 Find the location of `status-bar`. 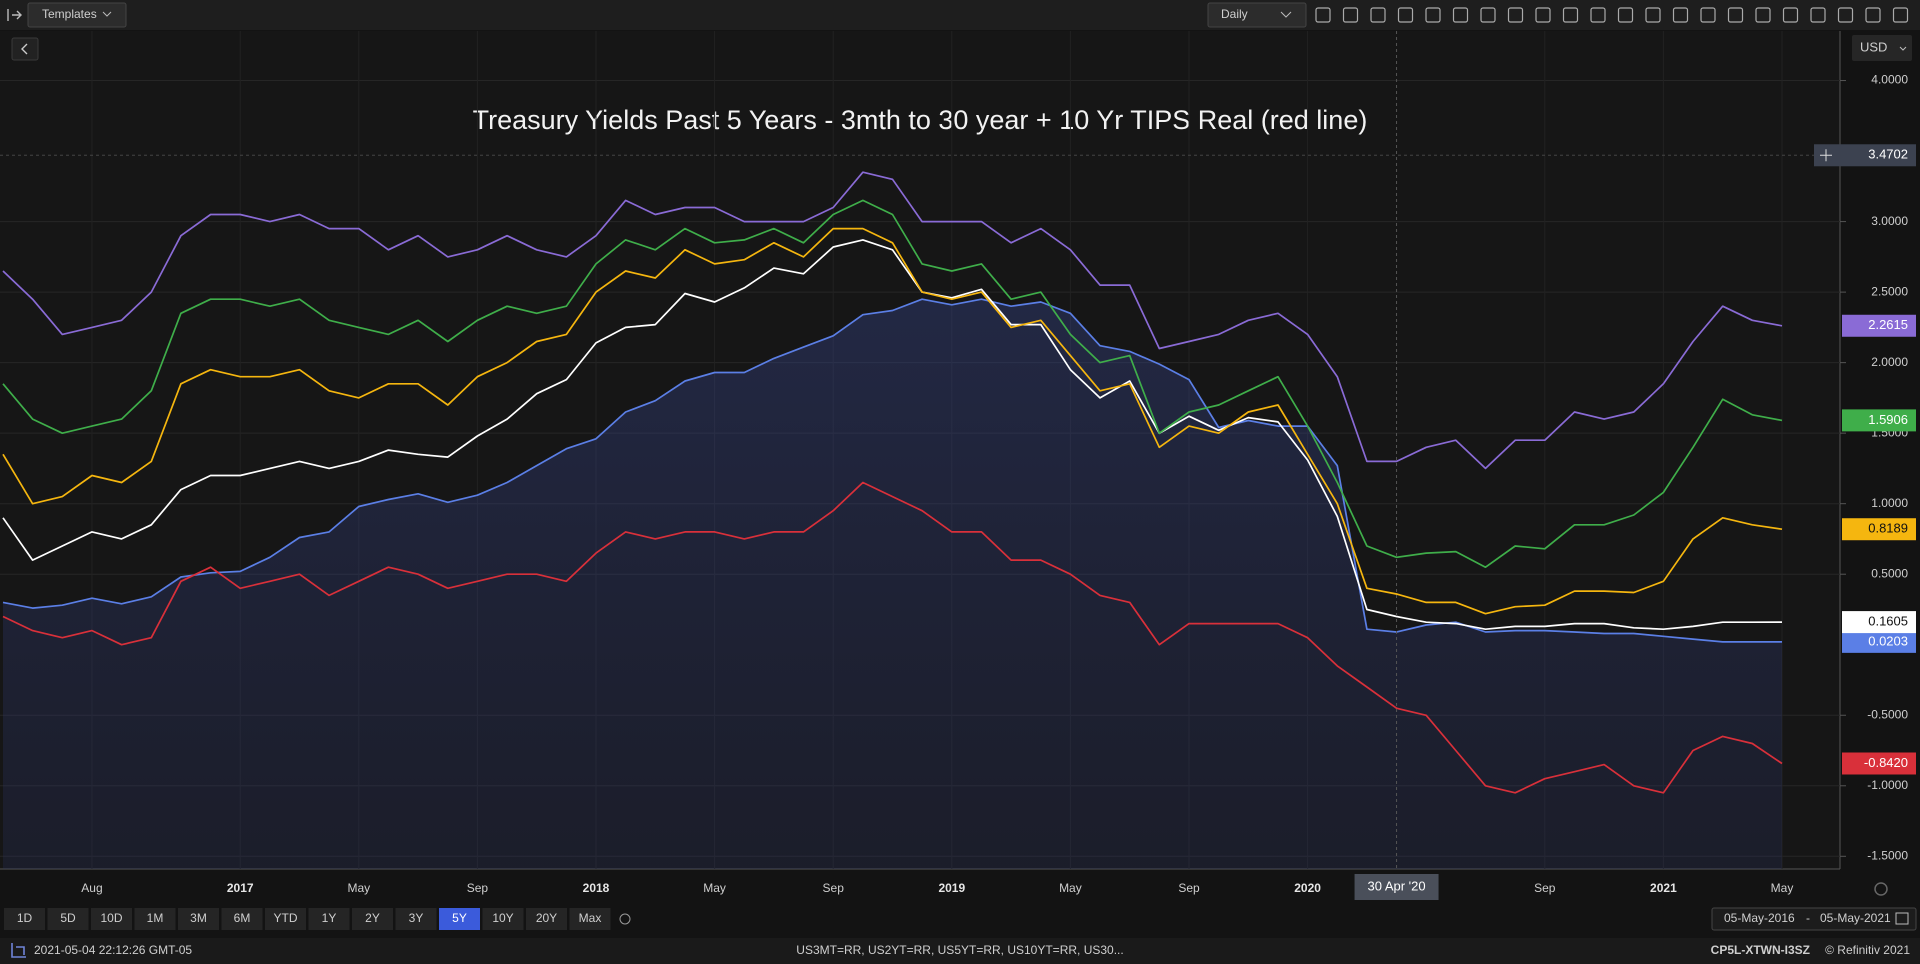

status-bar is located at coordinates (960, 951).